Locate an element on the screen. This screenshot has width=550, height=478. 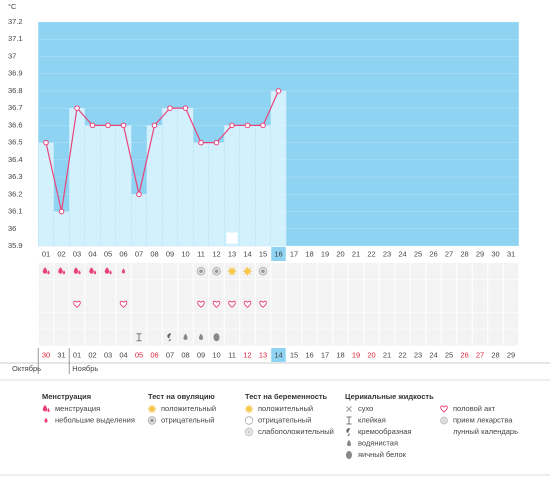
day-label: 17 is located at coordinates (294, 253).